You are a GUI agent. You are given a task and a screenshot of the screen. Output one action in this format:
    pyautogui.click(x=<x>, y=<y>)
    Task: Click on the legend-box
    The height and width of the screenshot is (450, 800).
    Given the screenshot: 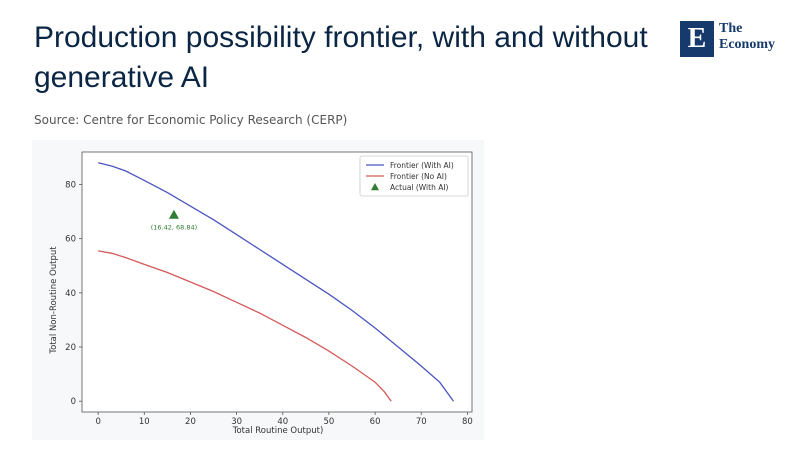 What is the action you would take?
    pyautogui.click(x=414, y=176)
    